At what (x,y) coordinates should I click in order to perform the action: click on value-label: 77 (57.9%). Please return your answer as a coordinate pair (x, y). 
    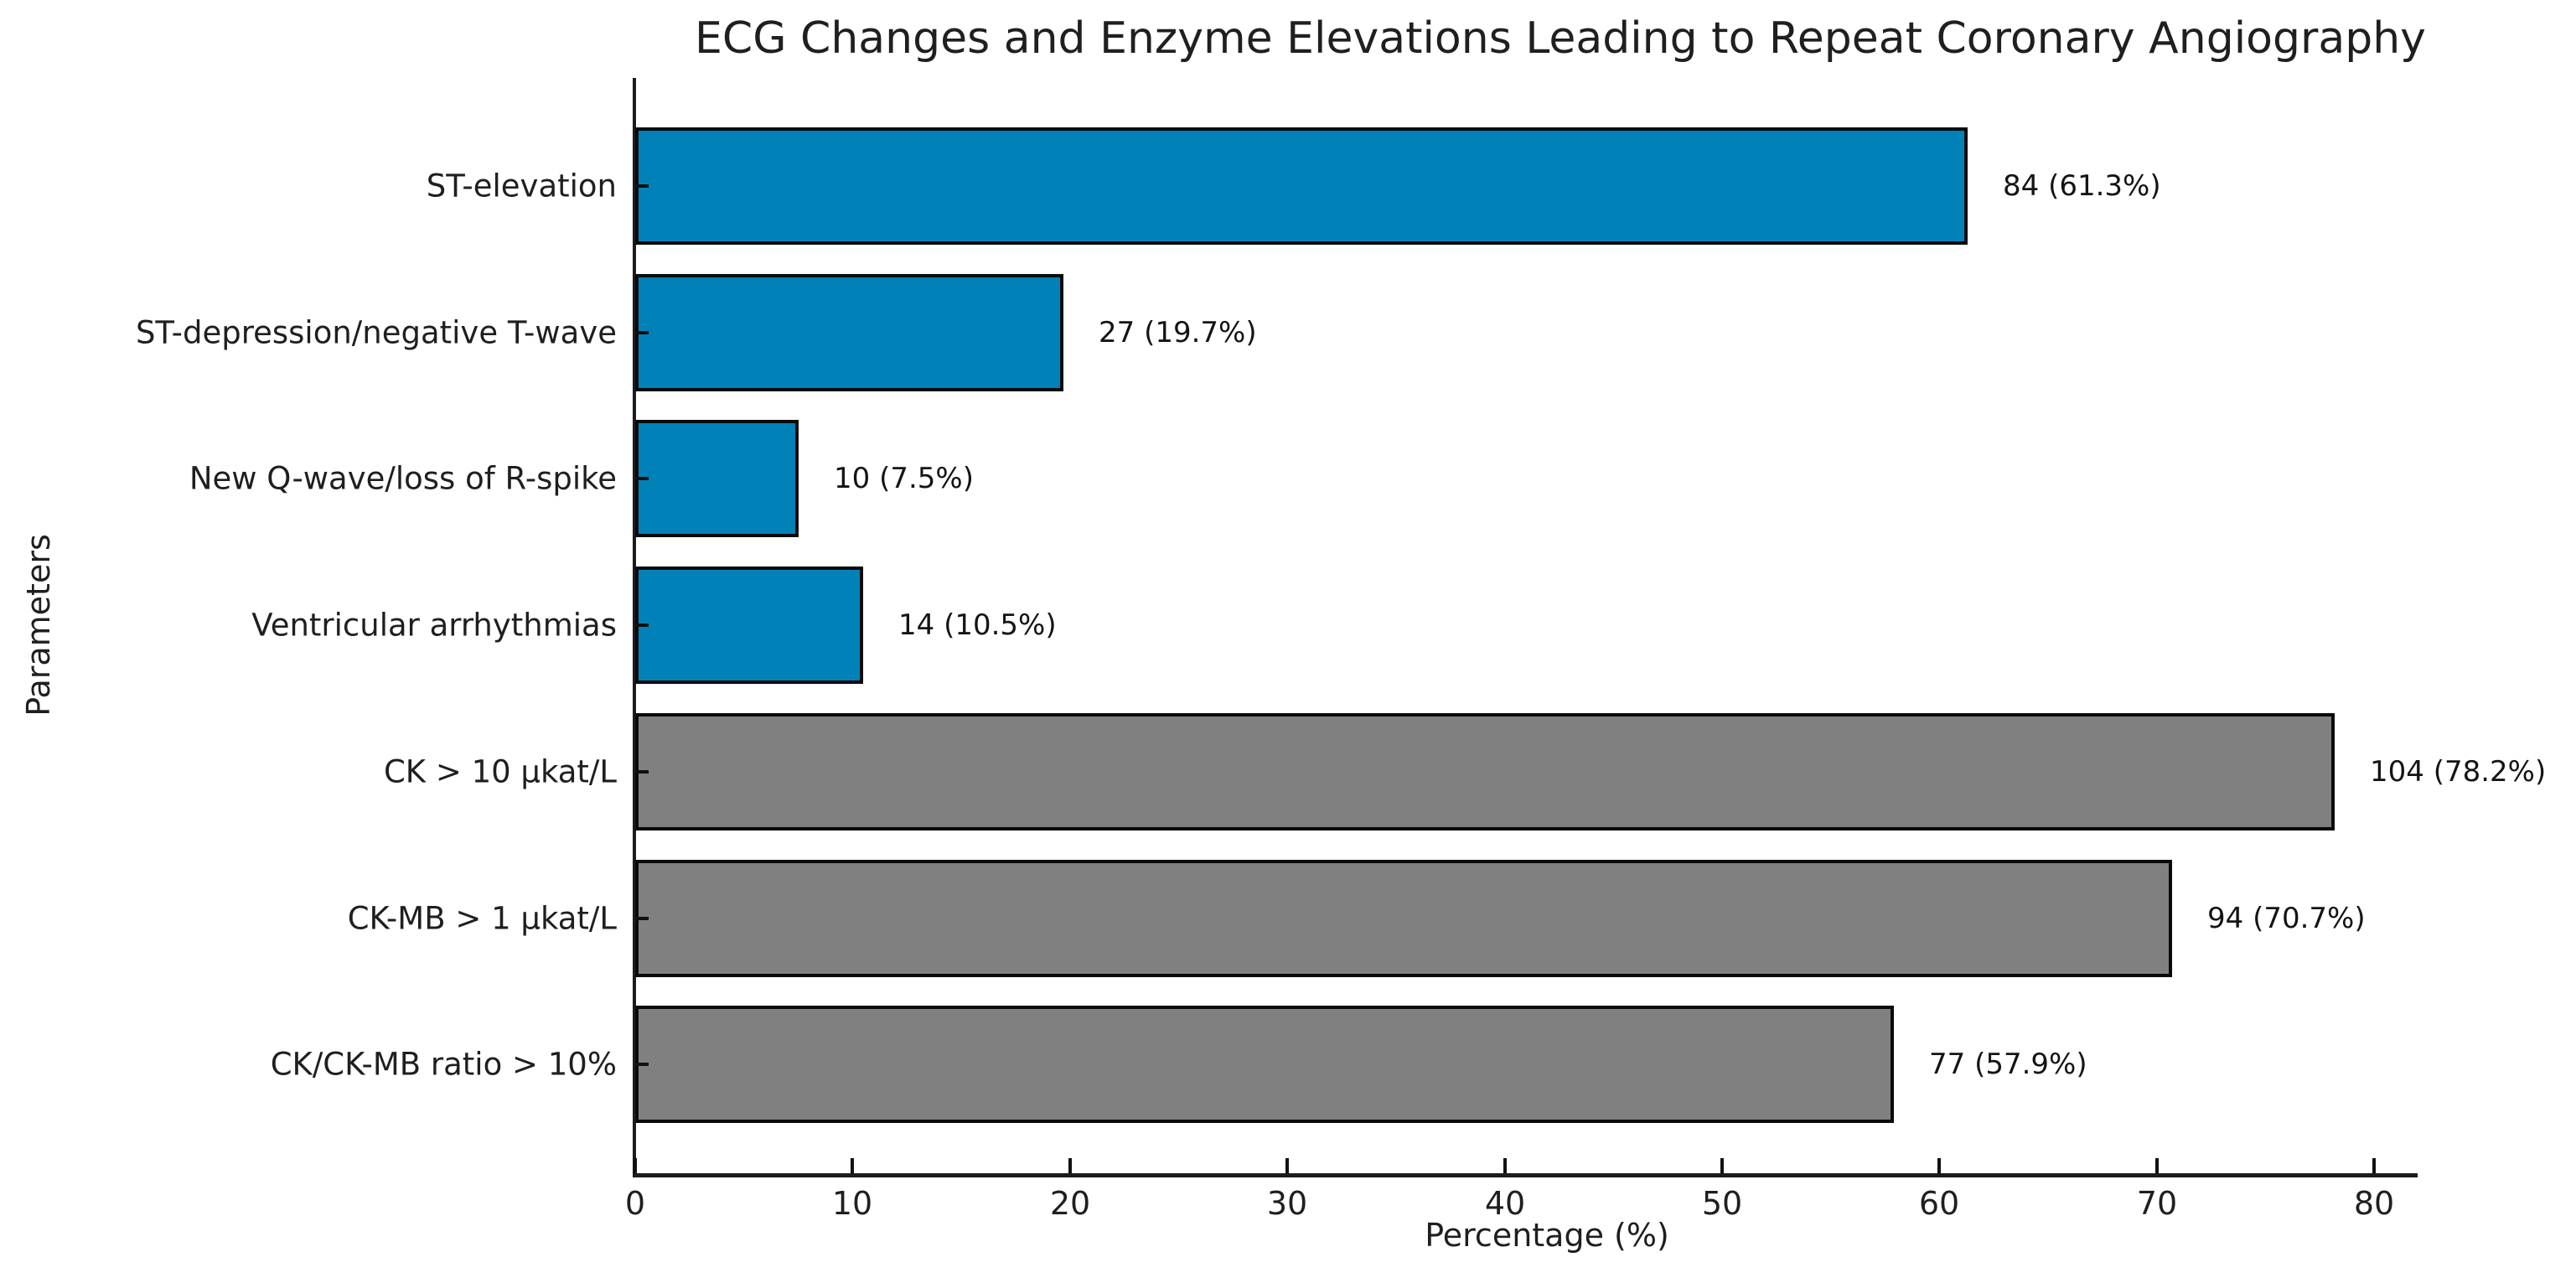
    Looking at the image, I should click on (2008, 1065).